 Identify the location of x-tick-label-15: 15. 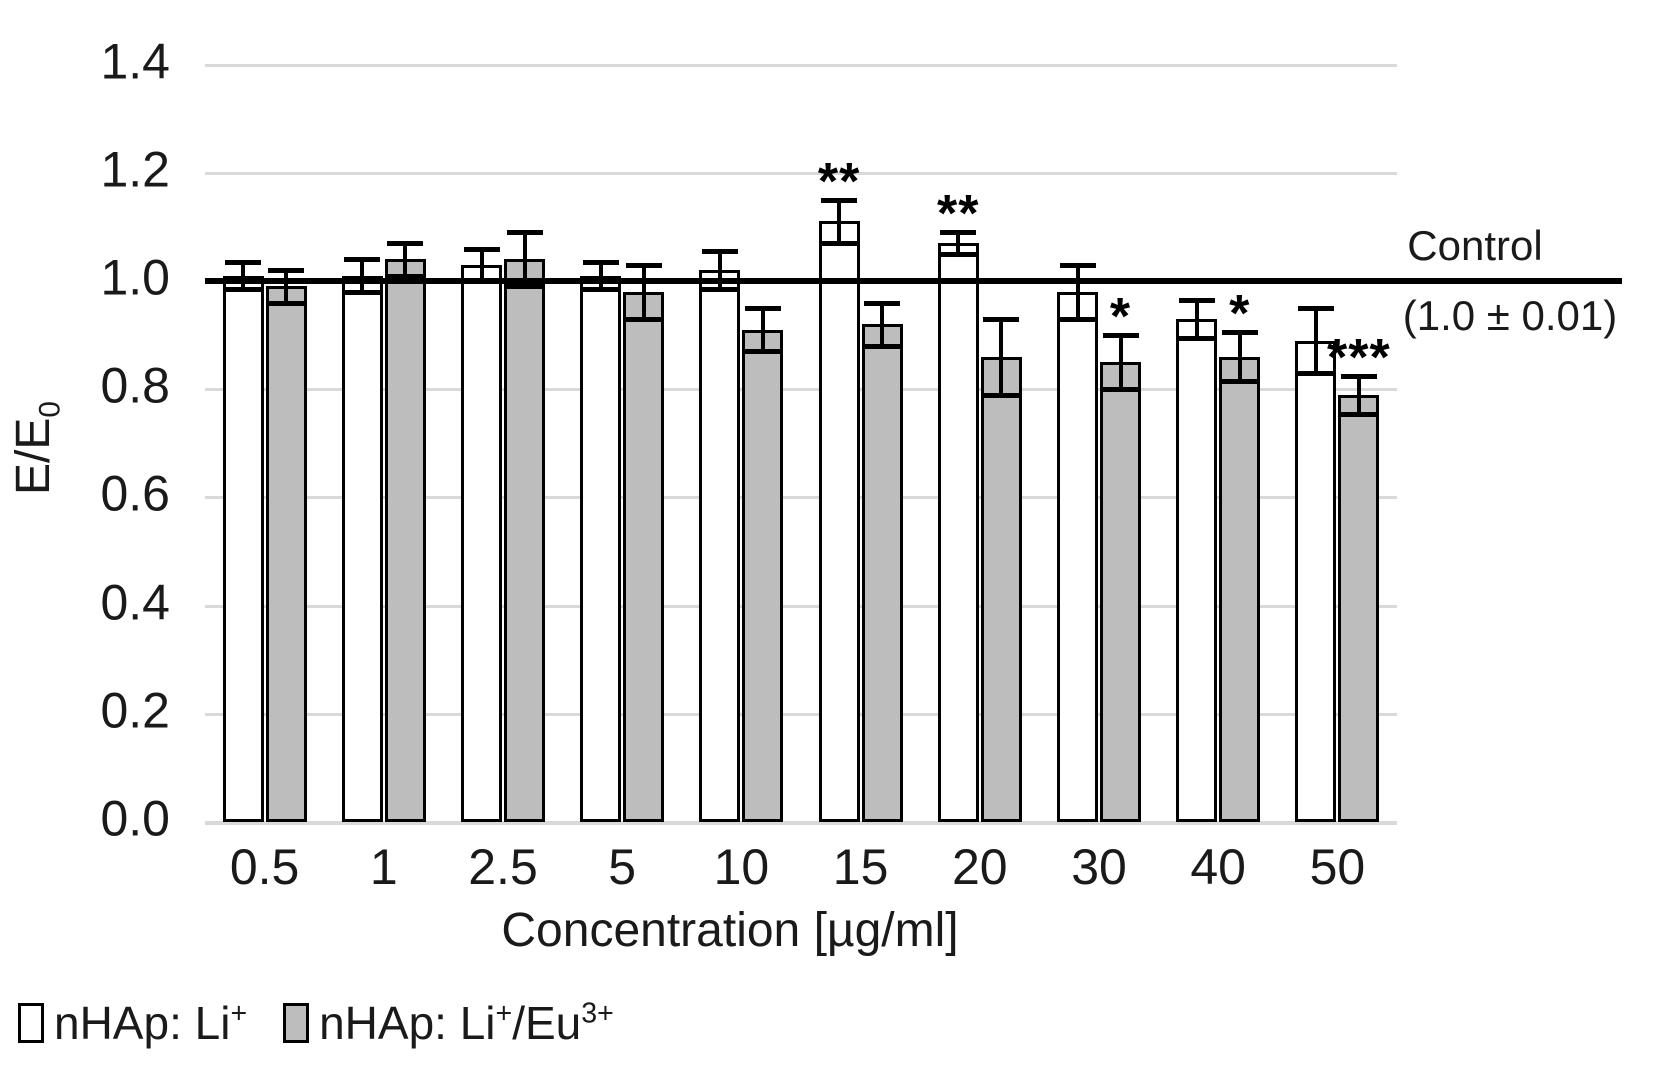
(860, 867).